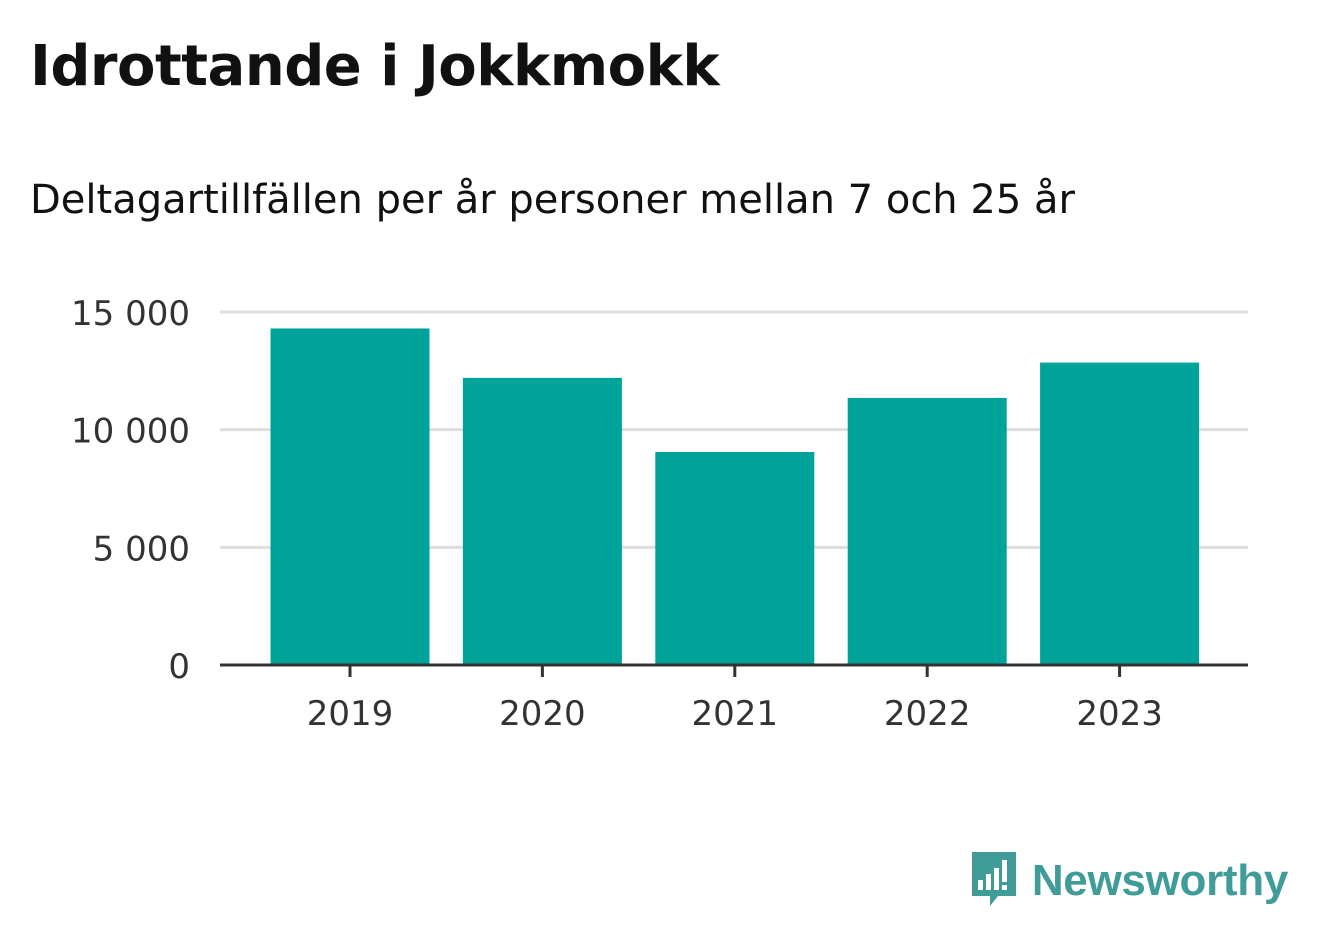 The image size is (1322, 939). What do you see at coordinates (375, 66) in the screenshot?
I see `chart-title: Idrottande i Jokkmokk` at bounding box center [375, 66].